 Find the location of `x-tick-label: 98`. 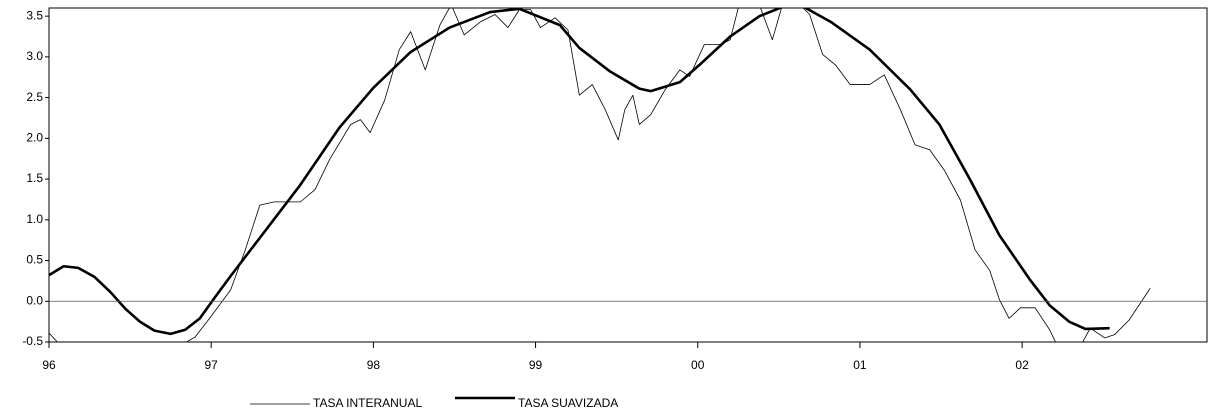

x-tick-label: 98 is located at coordinates (374, 365).